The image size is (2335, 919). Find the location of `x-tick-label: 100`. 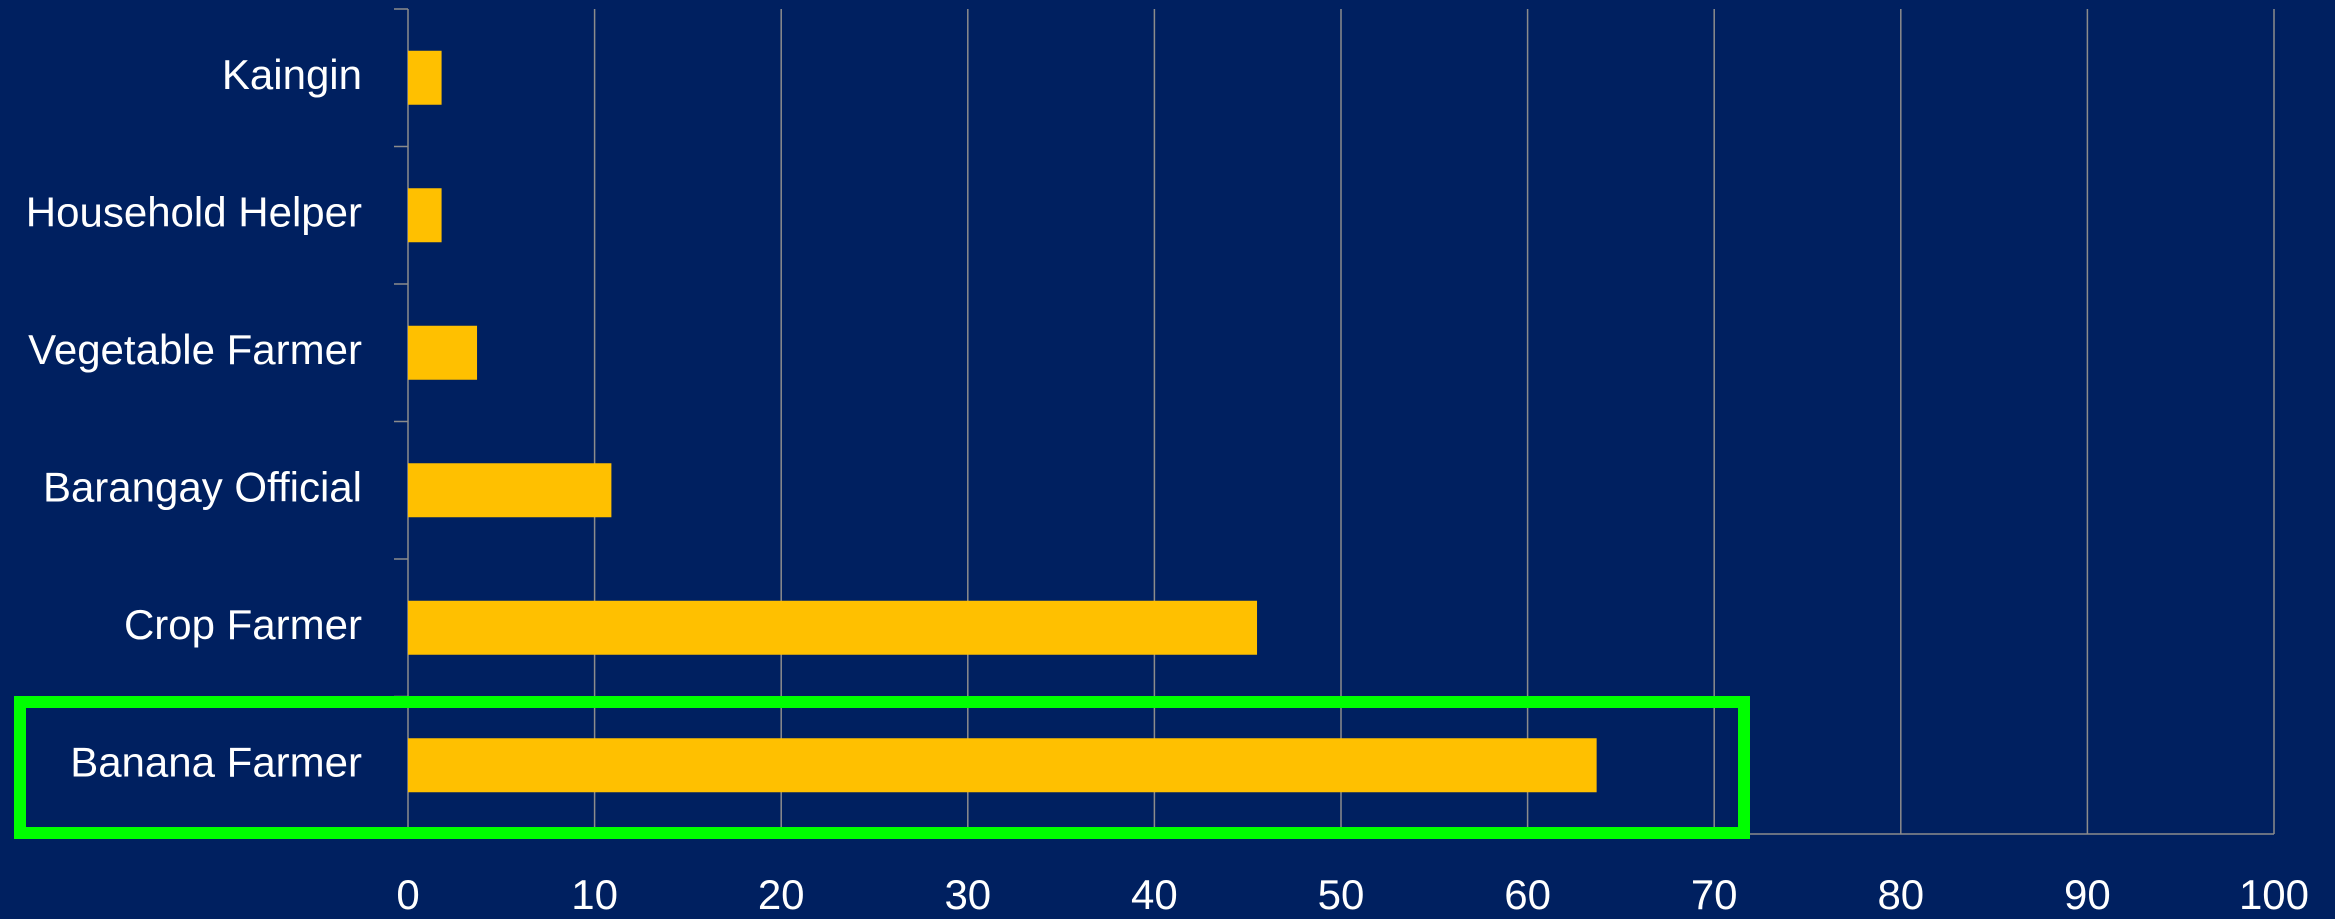

x-tick-label: 100 is located at coordinates (2274, 894).